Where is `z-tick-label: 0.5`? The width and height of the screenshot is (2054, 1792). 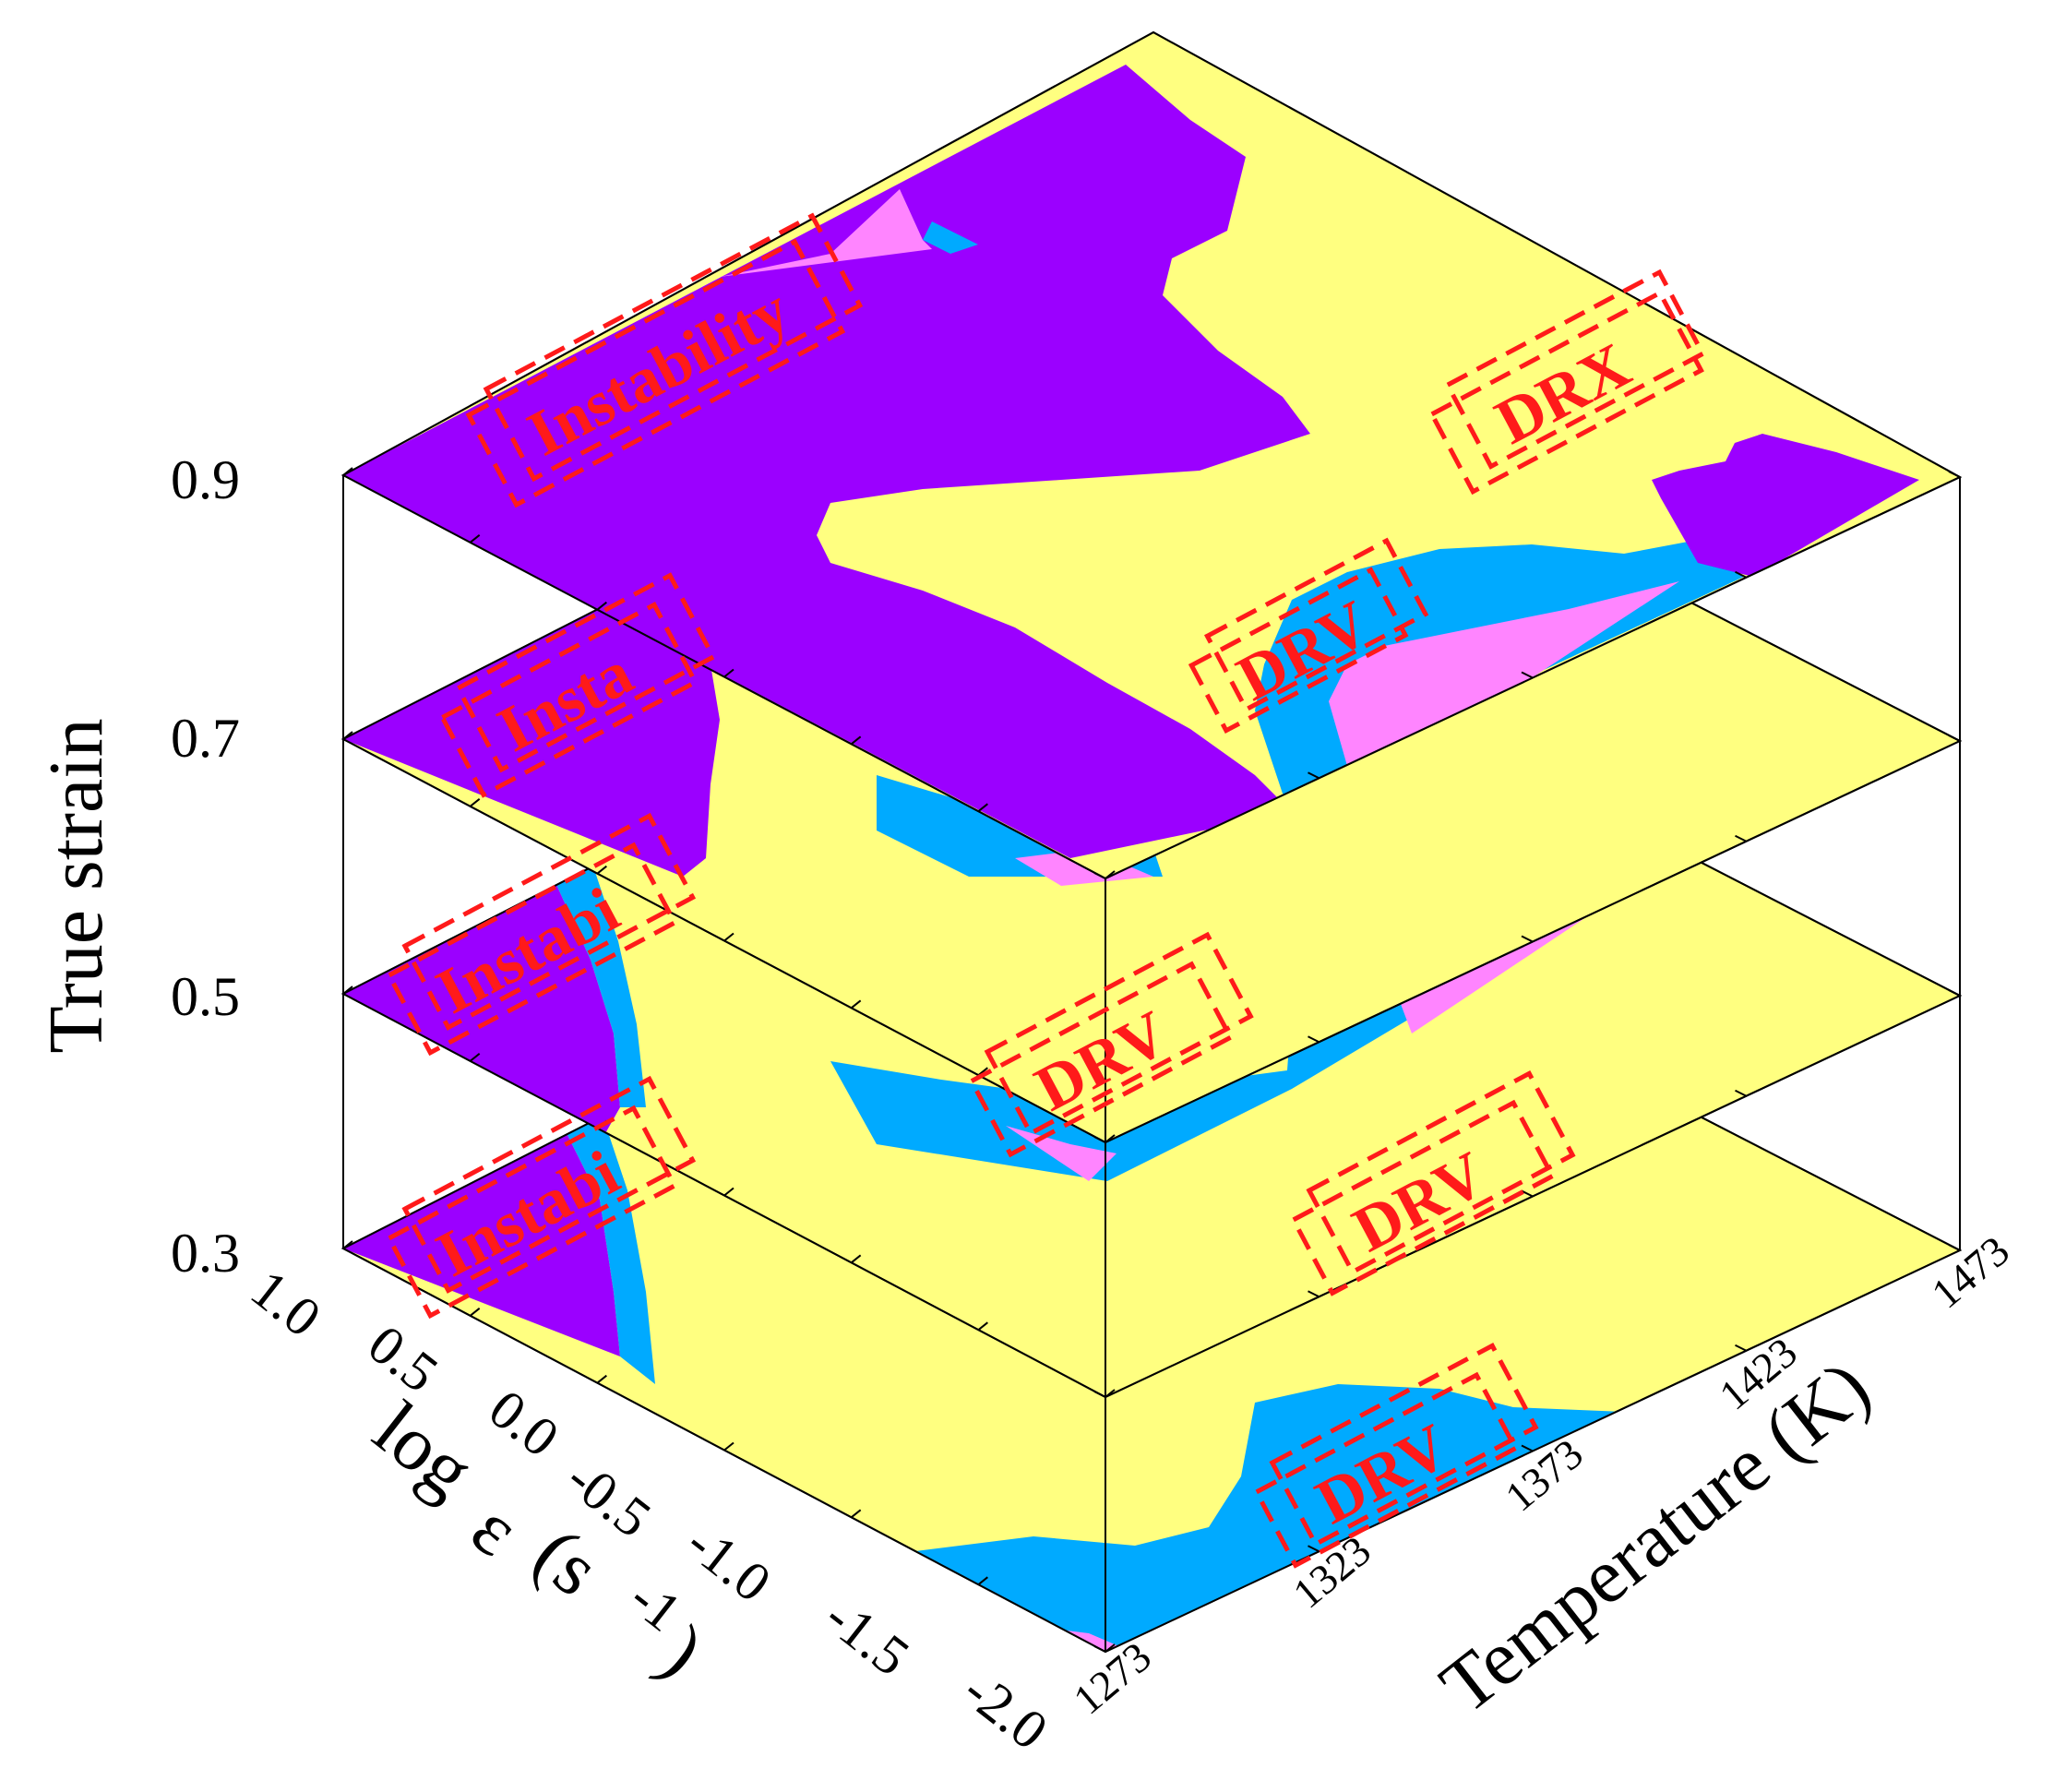
z-tick-label: 0.5 is located at coordinates (206, 996).